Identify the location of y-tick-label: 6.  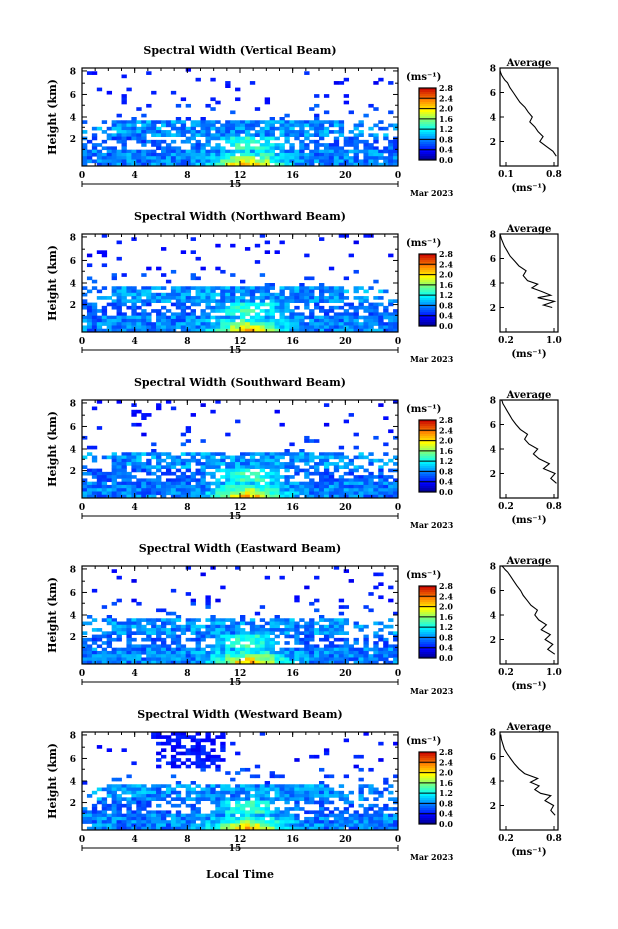
(73, 760).